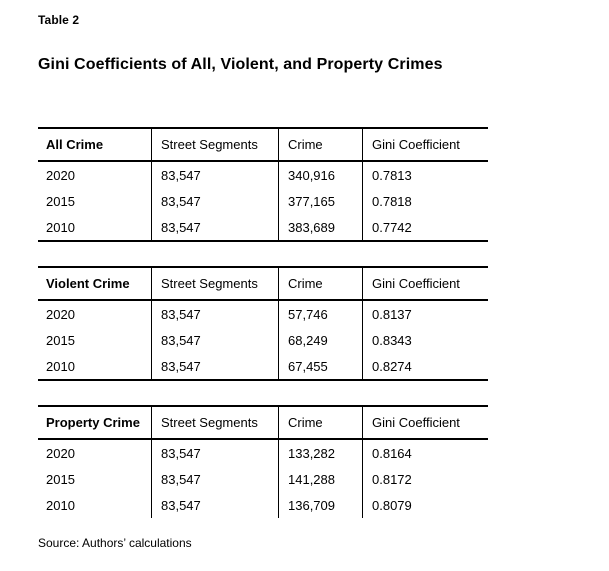 The image size is (609, 571). Describe the element at coordinates (320, 366) in the screenshot. I see `crime-count-cell: 67,455` at that location.